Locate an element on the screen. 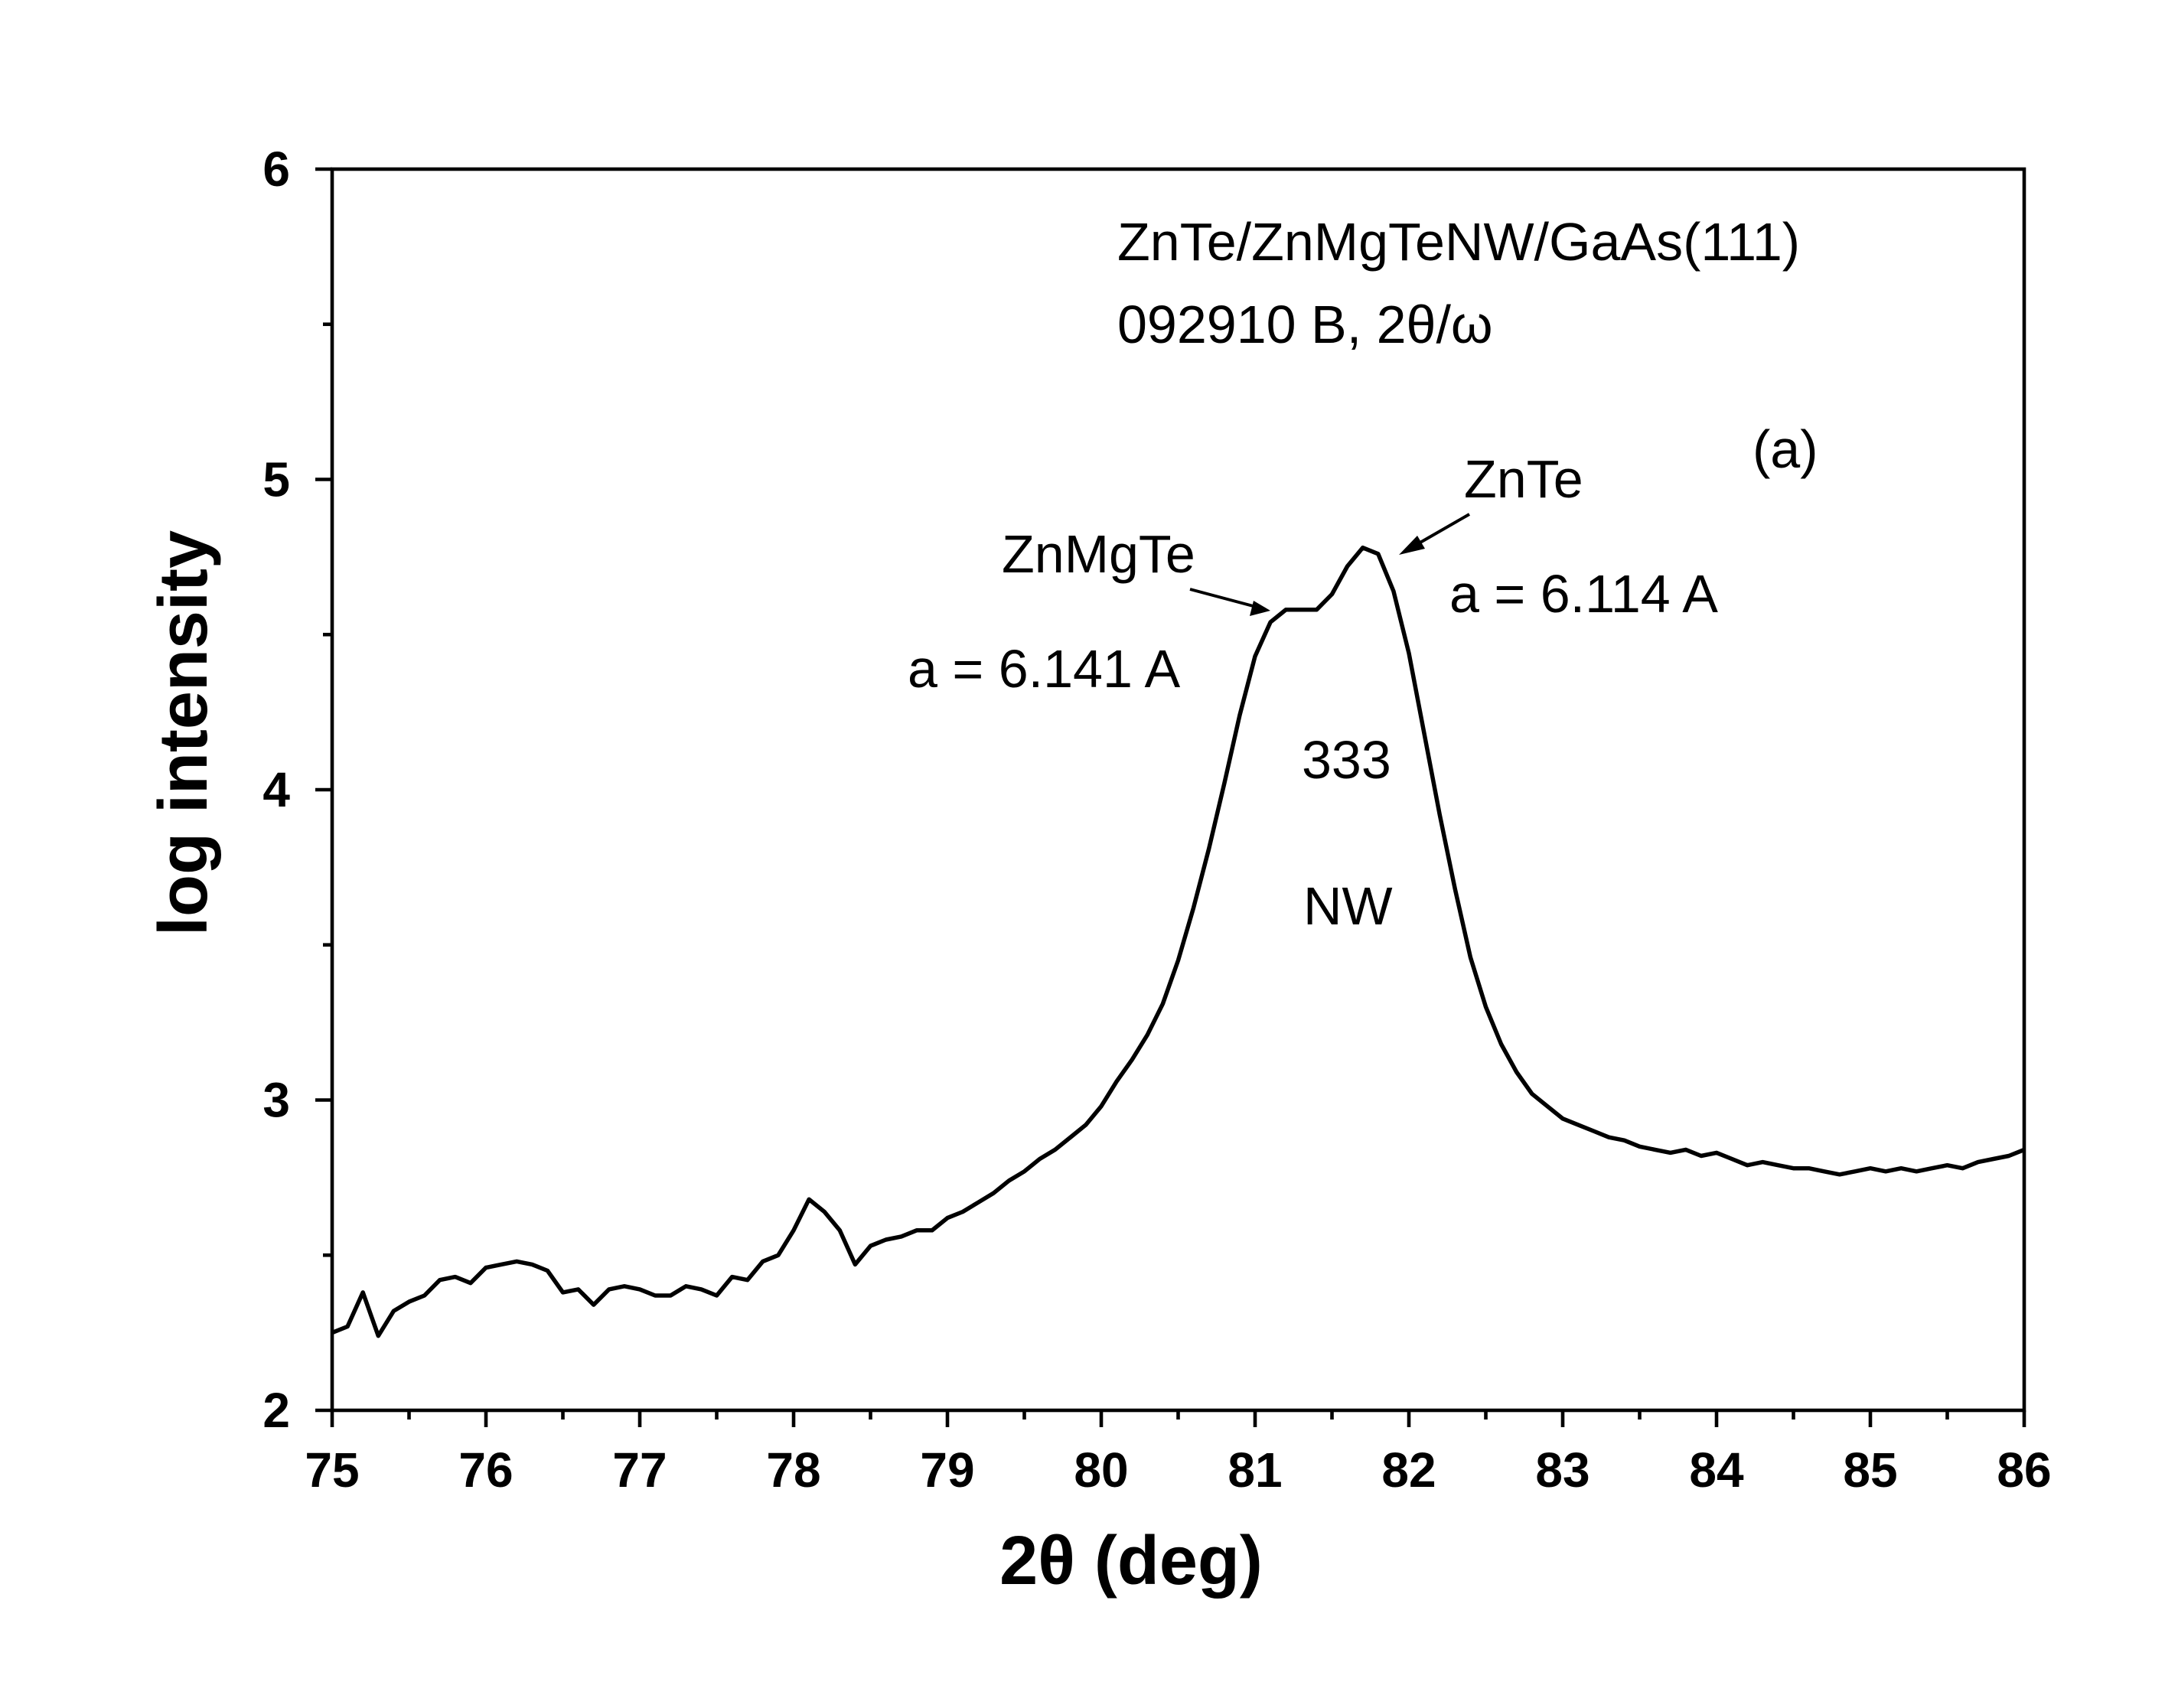  y-tick-label: 2 is located at coordinates (276, 1410).